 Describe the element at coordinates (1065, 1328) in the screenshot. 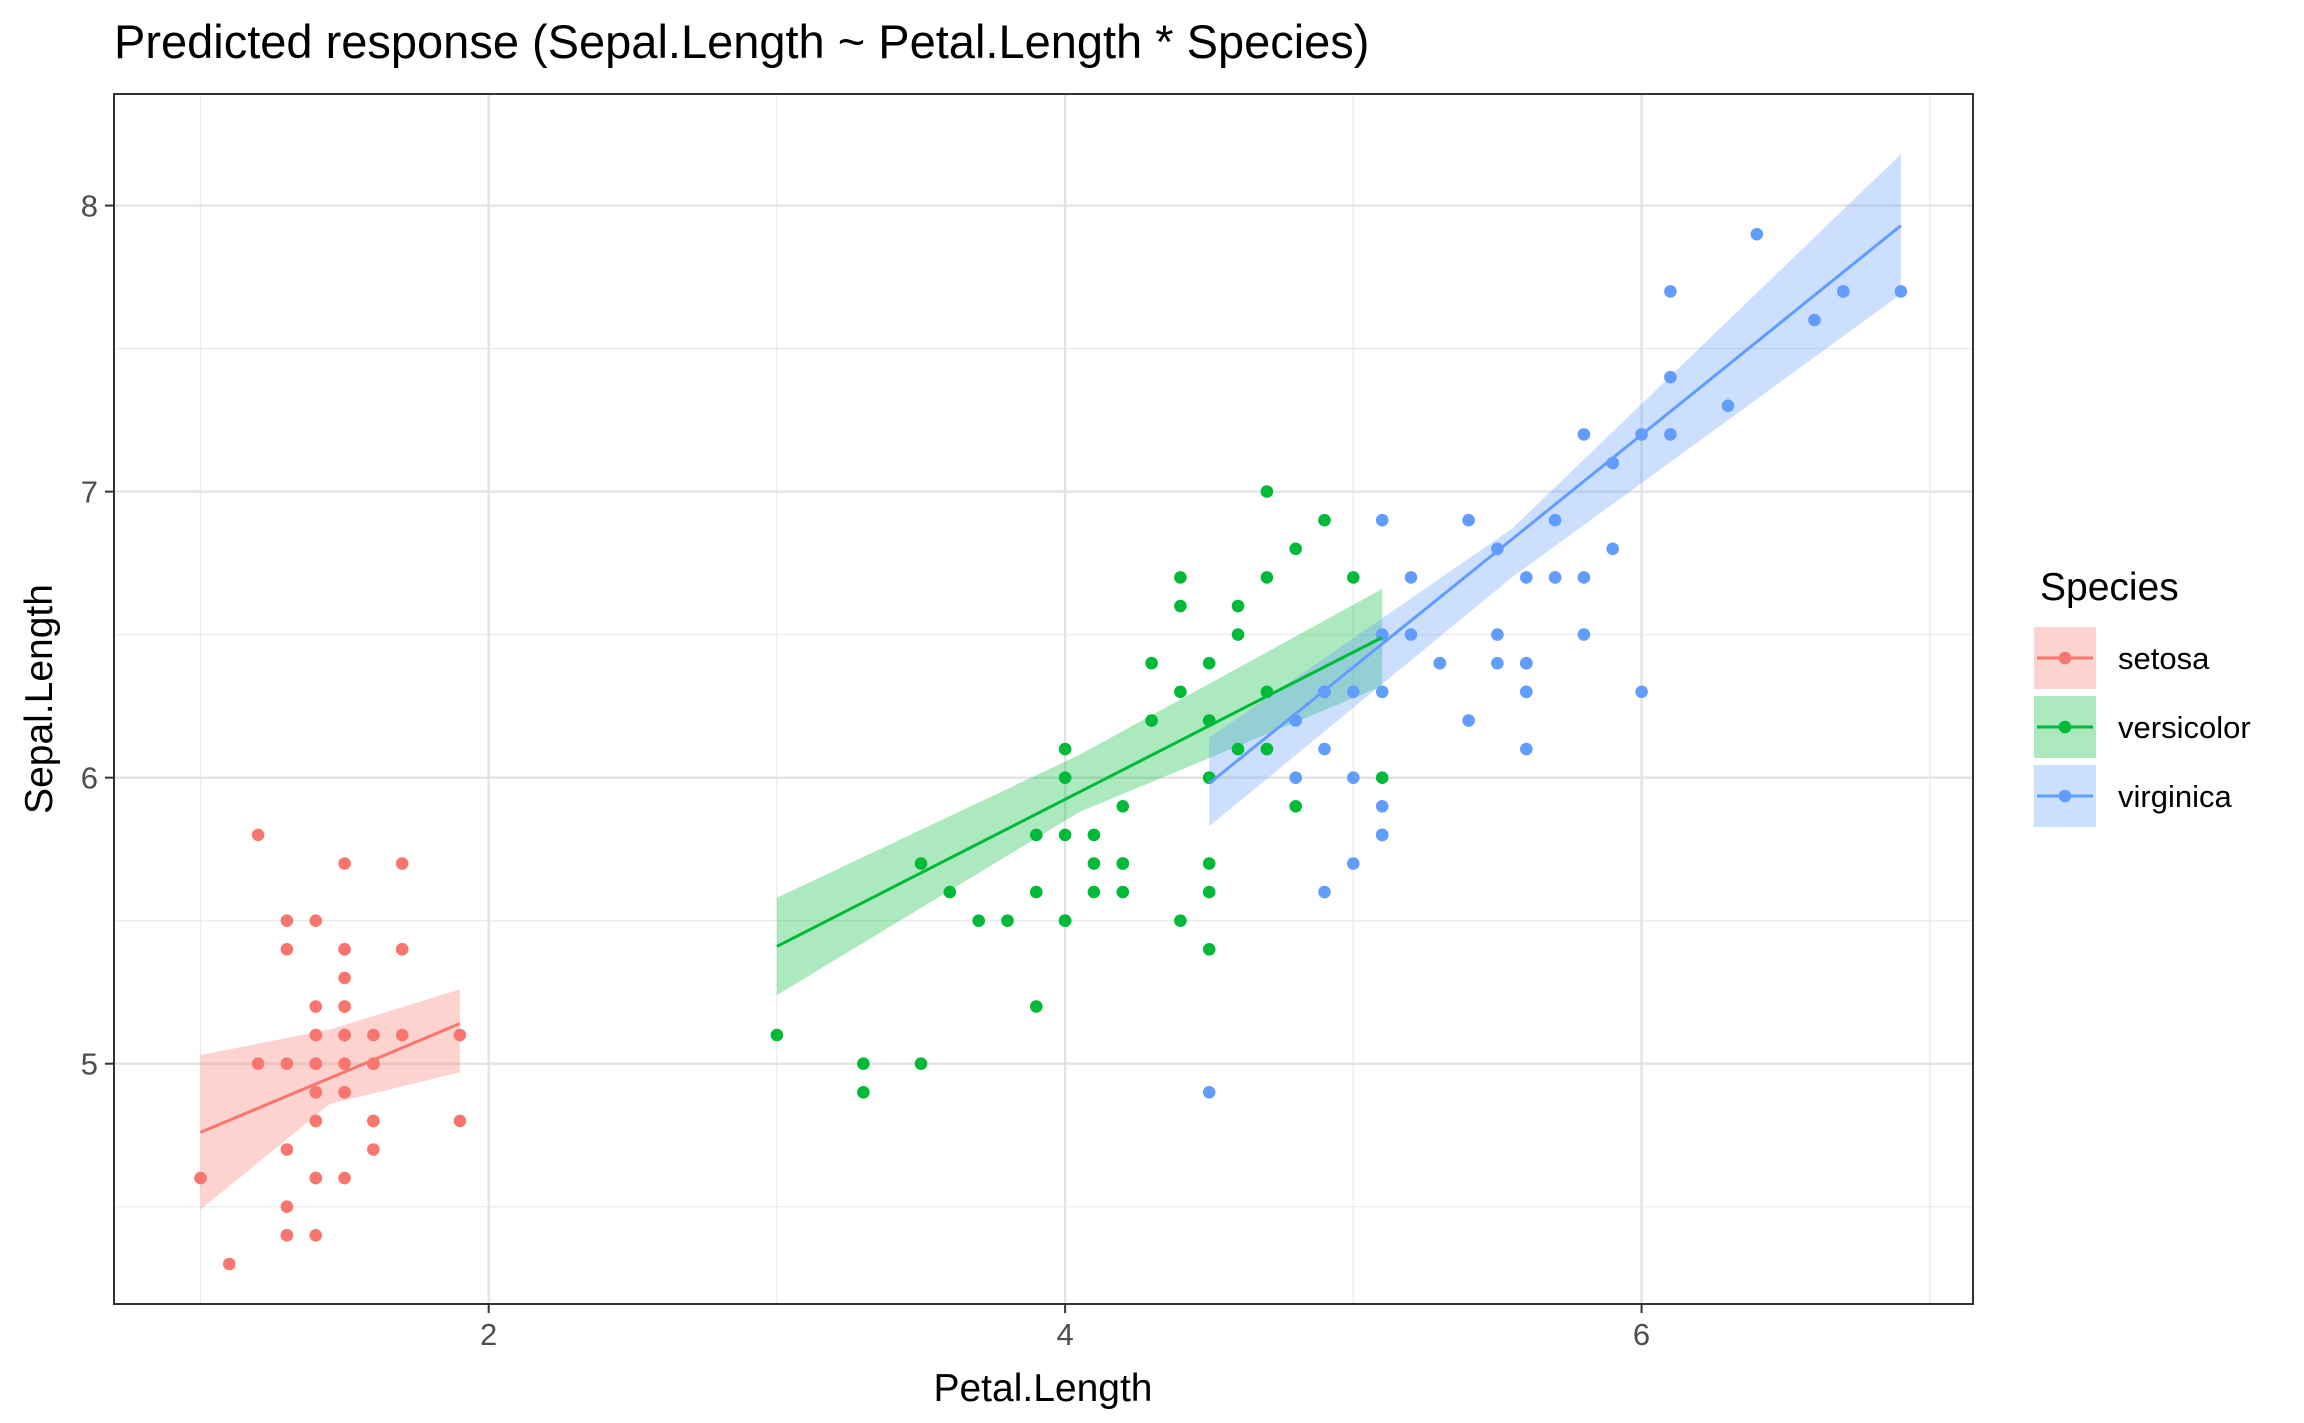

I see `x-axis-ticks: 2 4 6` at that location.